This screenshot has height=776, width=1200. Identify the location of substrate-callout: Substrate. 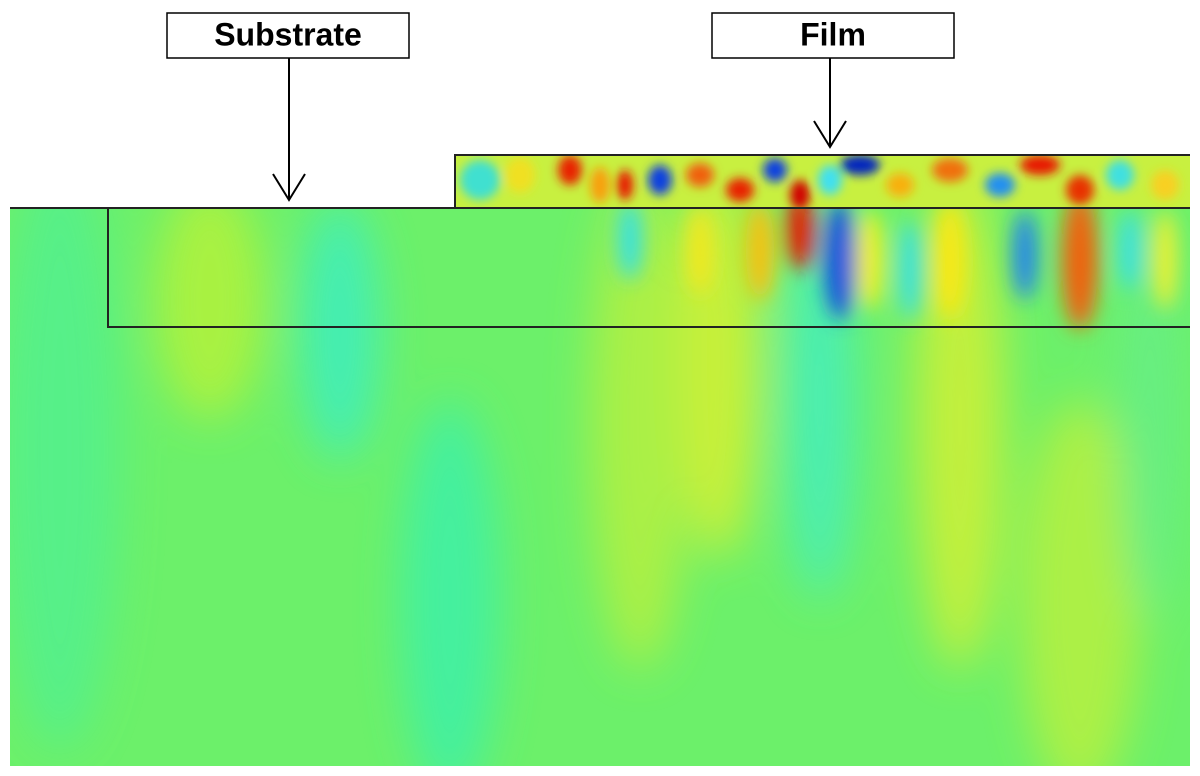
(288, 107).